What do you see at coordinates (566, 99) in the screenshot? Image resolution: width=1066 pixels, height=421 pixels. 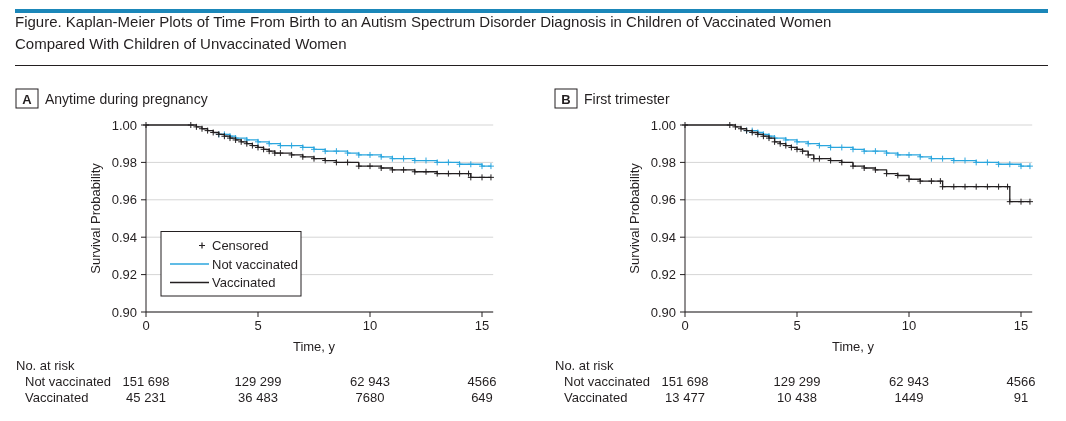 I see `text: B` at bounding box center [566, 99].